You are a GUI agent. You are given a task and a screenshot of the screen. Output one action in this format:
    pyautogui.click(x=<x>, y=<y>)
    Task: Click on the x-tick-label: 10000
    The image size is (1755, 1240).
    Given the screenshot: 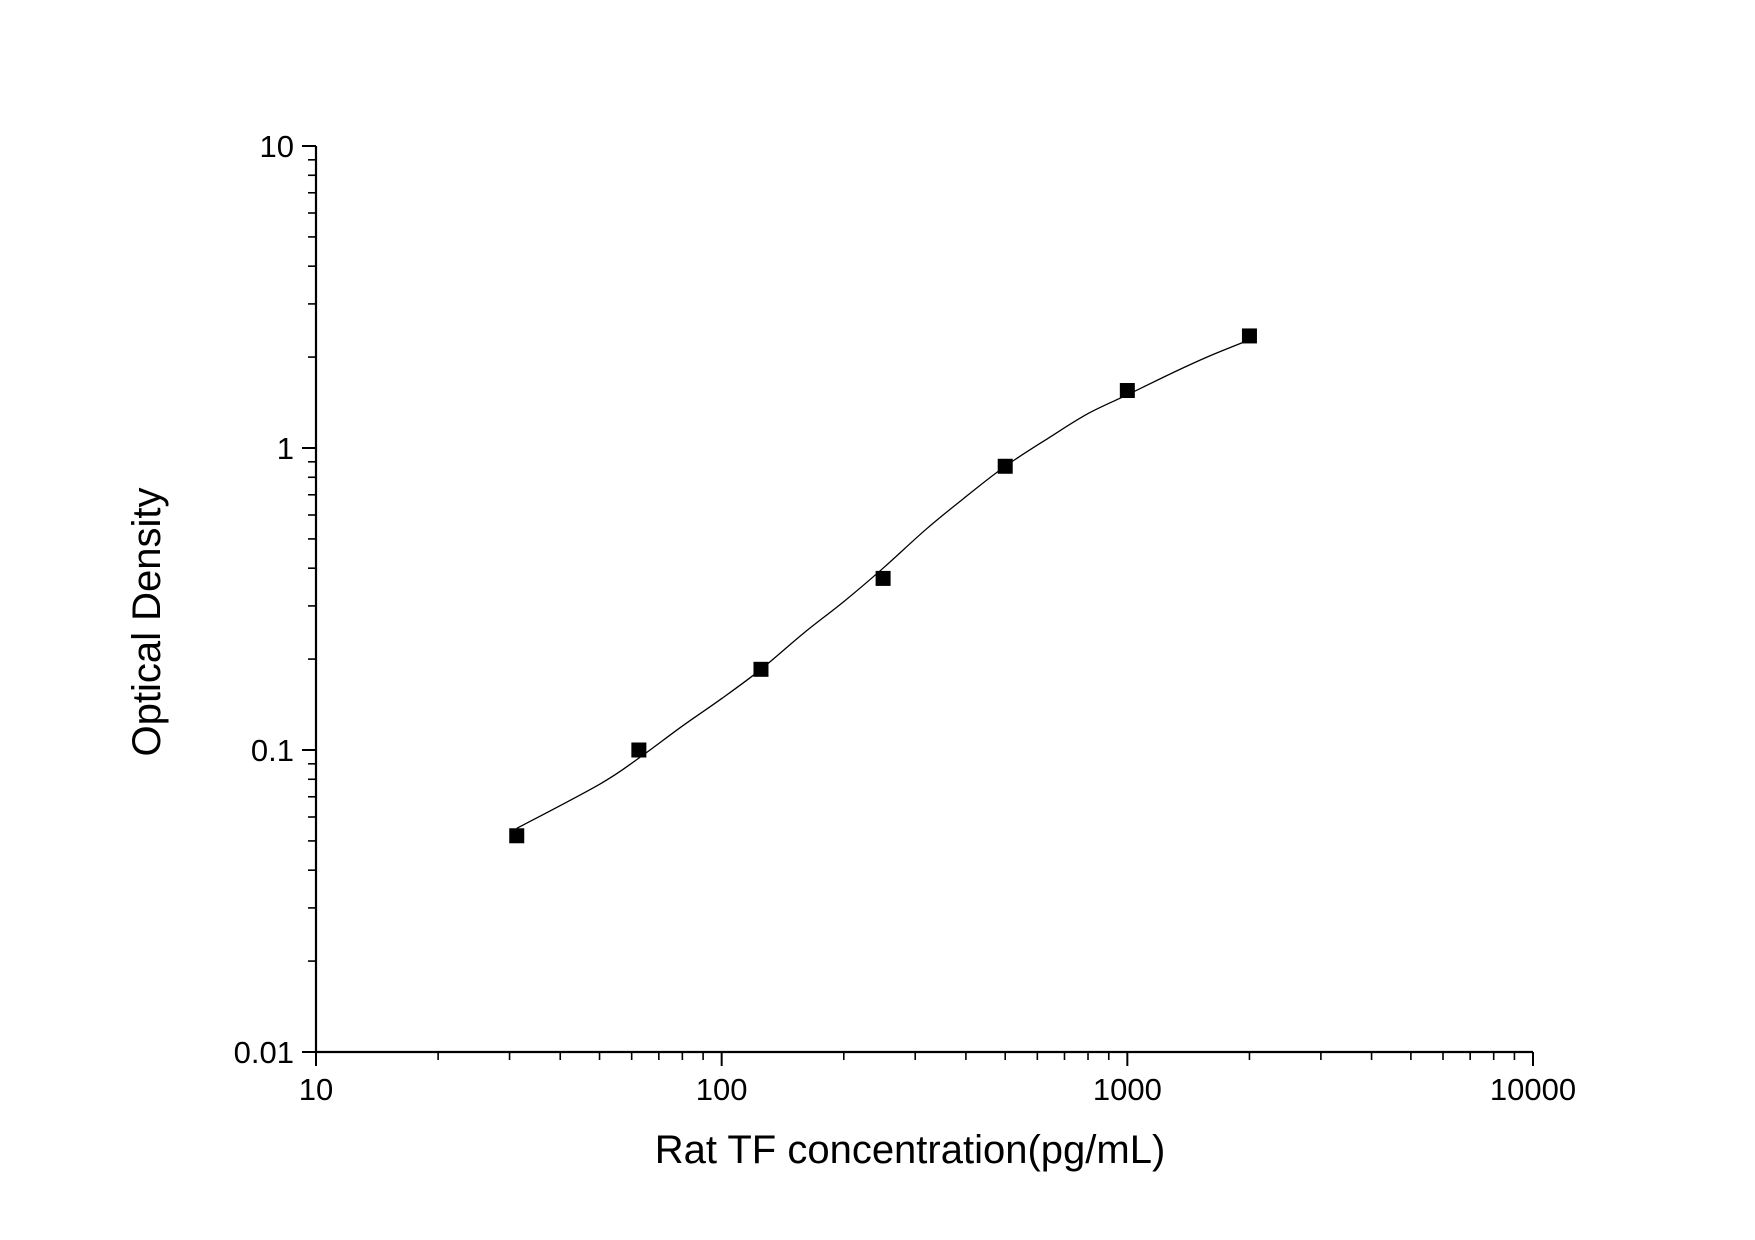 What is the action you would take?
    pyautogui.click(x=1533, y=1089)
    